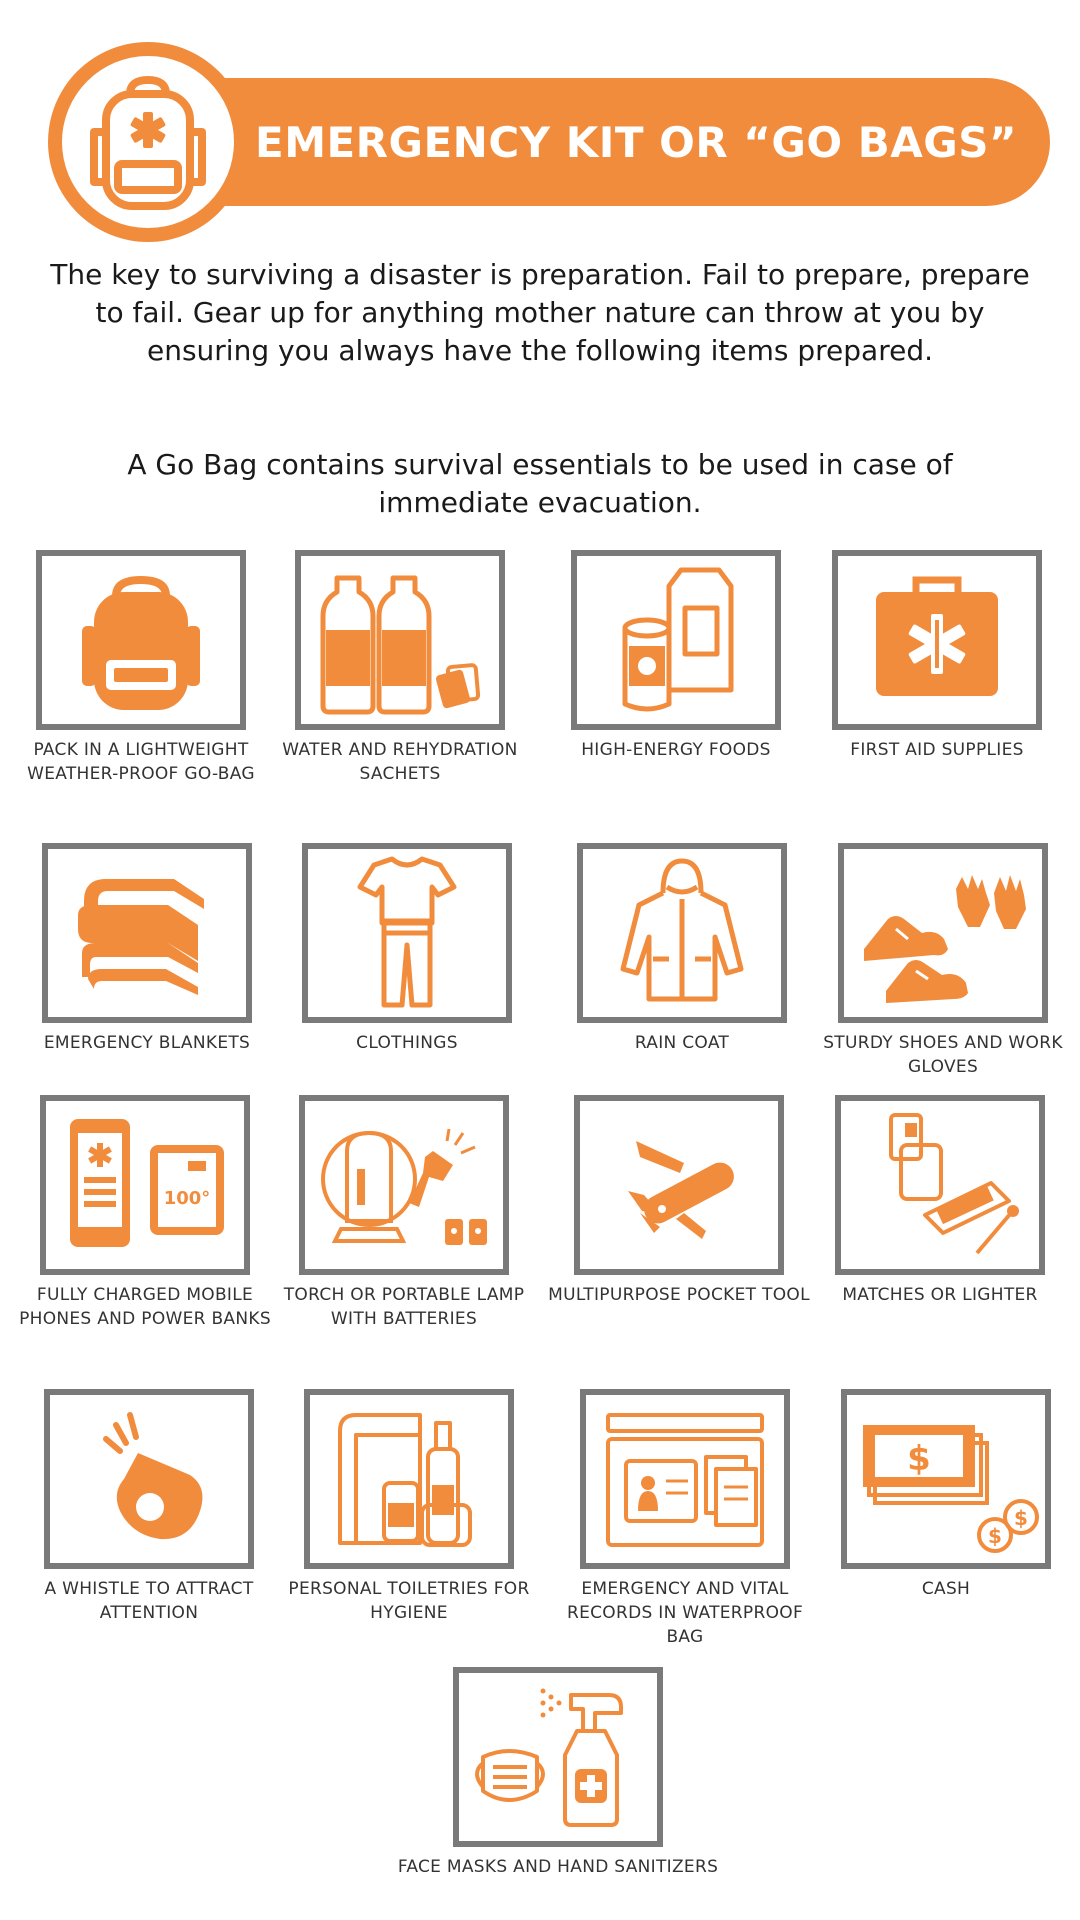 This screenshot has width=1080, height=1920. Describe the element at coordinates (679, 1295) in the screenshot. I see `item-label: MULTIPURPOSE POCKET TOOL` at that location.